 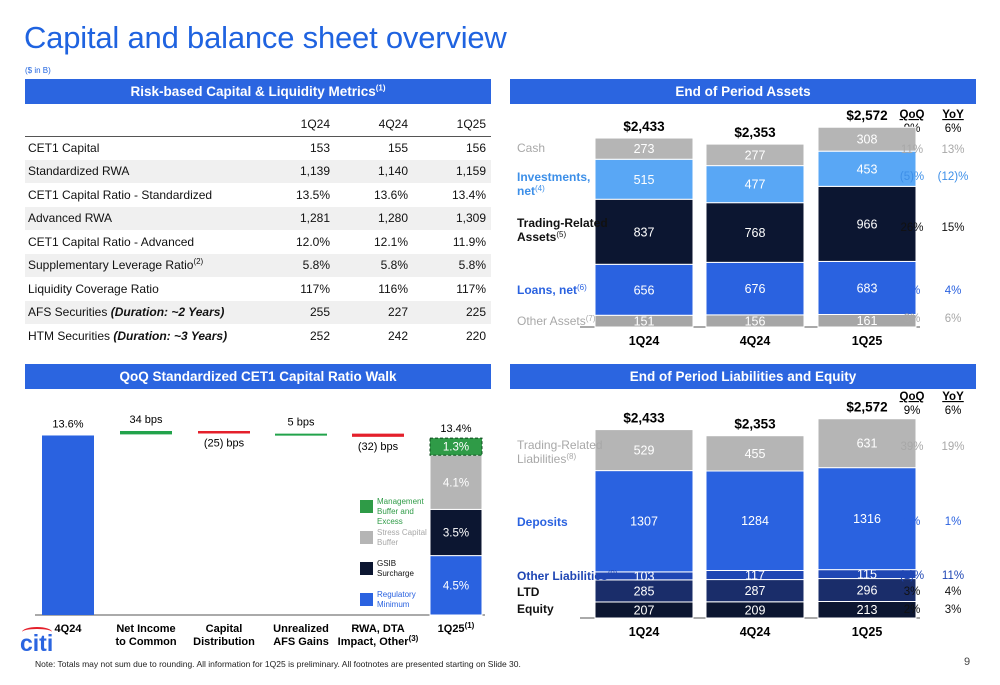 I want to click on bar-value-label: 631, so click(x=867, y=444).